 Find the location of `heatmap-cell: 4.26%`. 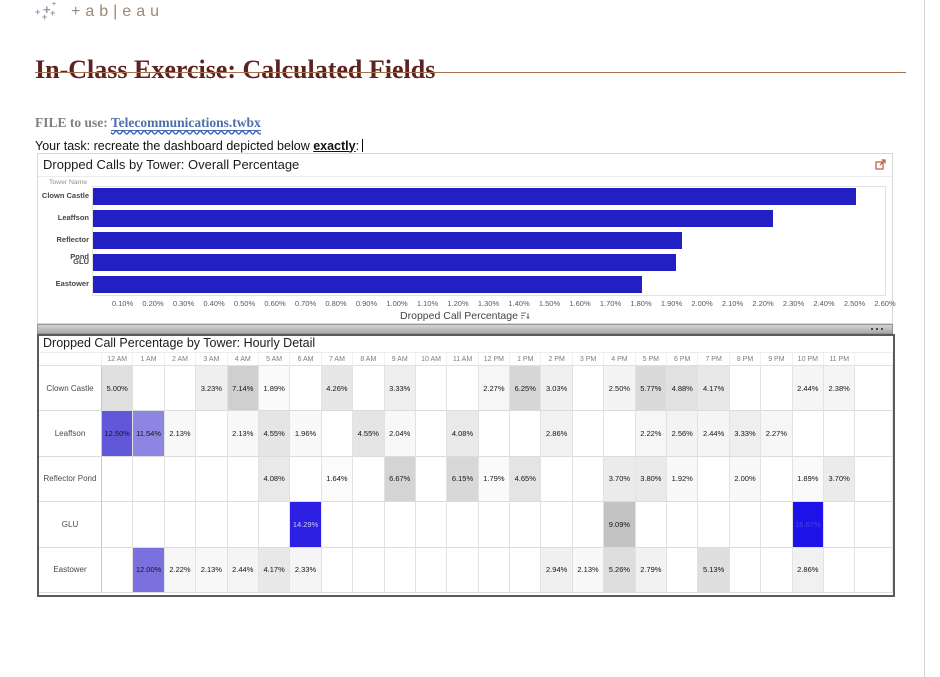

heatmap-cell: 4.26% is located at coordinates (337, 389).